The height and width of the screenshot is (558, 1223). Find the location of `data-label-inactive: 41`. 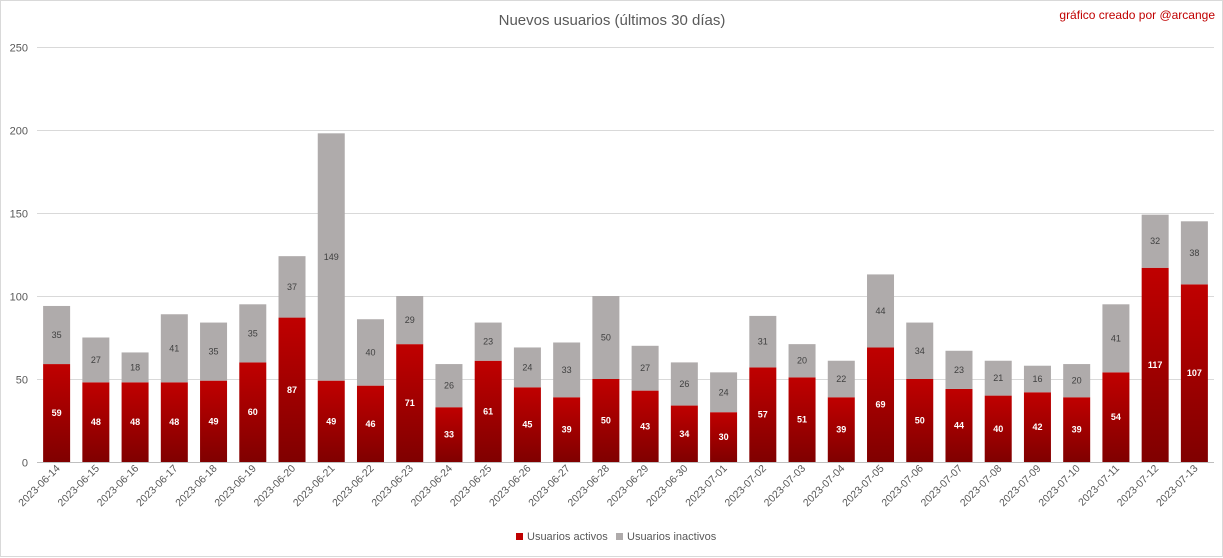

data-label-inactive: 41 is located at coordinates (174, 348).